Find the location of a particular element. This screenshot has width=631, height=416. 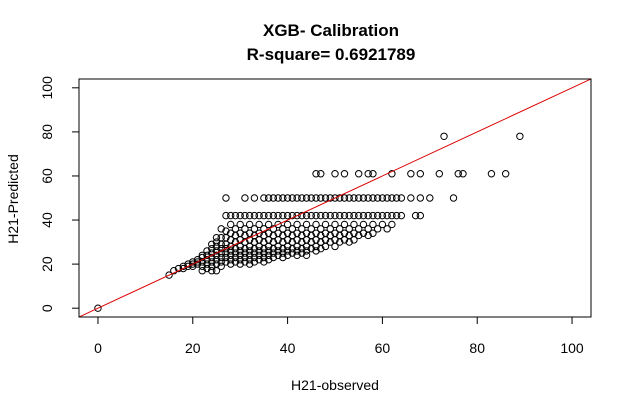

x-axis: 0 20 40 60 80 100 is located at coordinates (339, 336).